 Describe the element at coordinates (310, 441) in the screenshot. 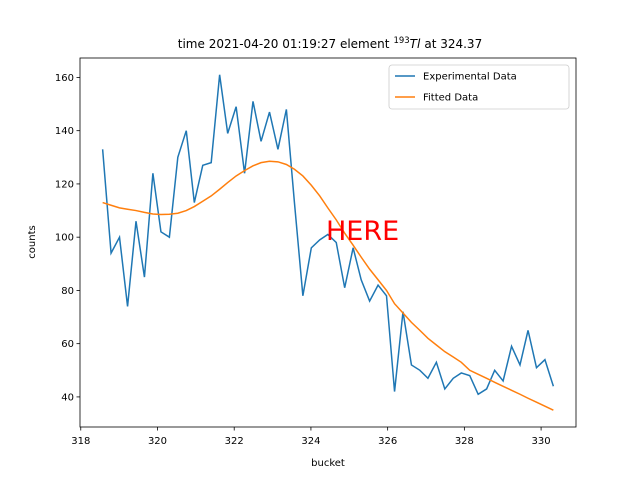

I see `x-tick-label: 324` at that location.